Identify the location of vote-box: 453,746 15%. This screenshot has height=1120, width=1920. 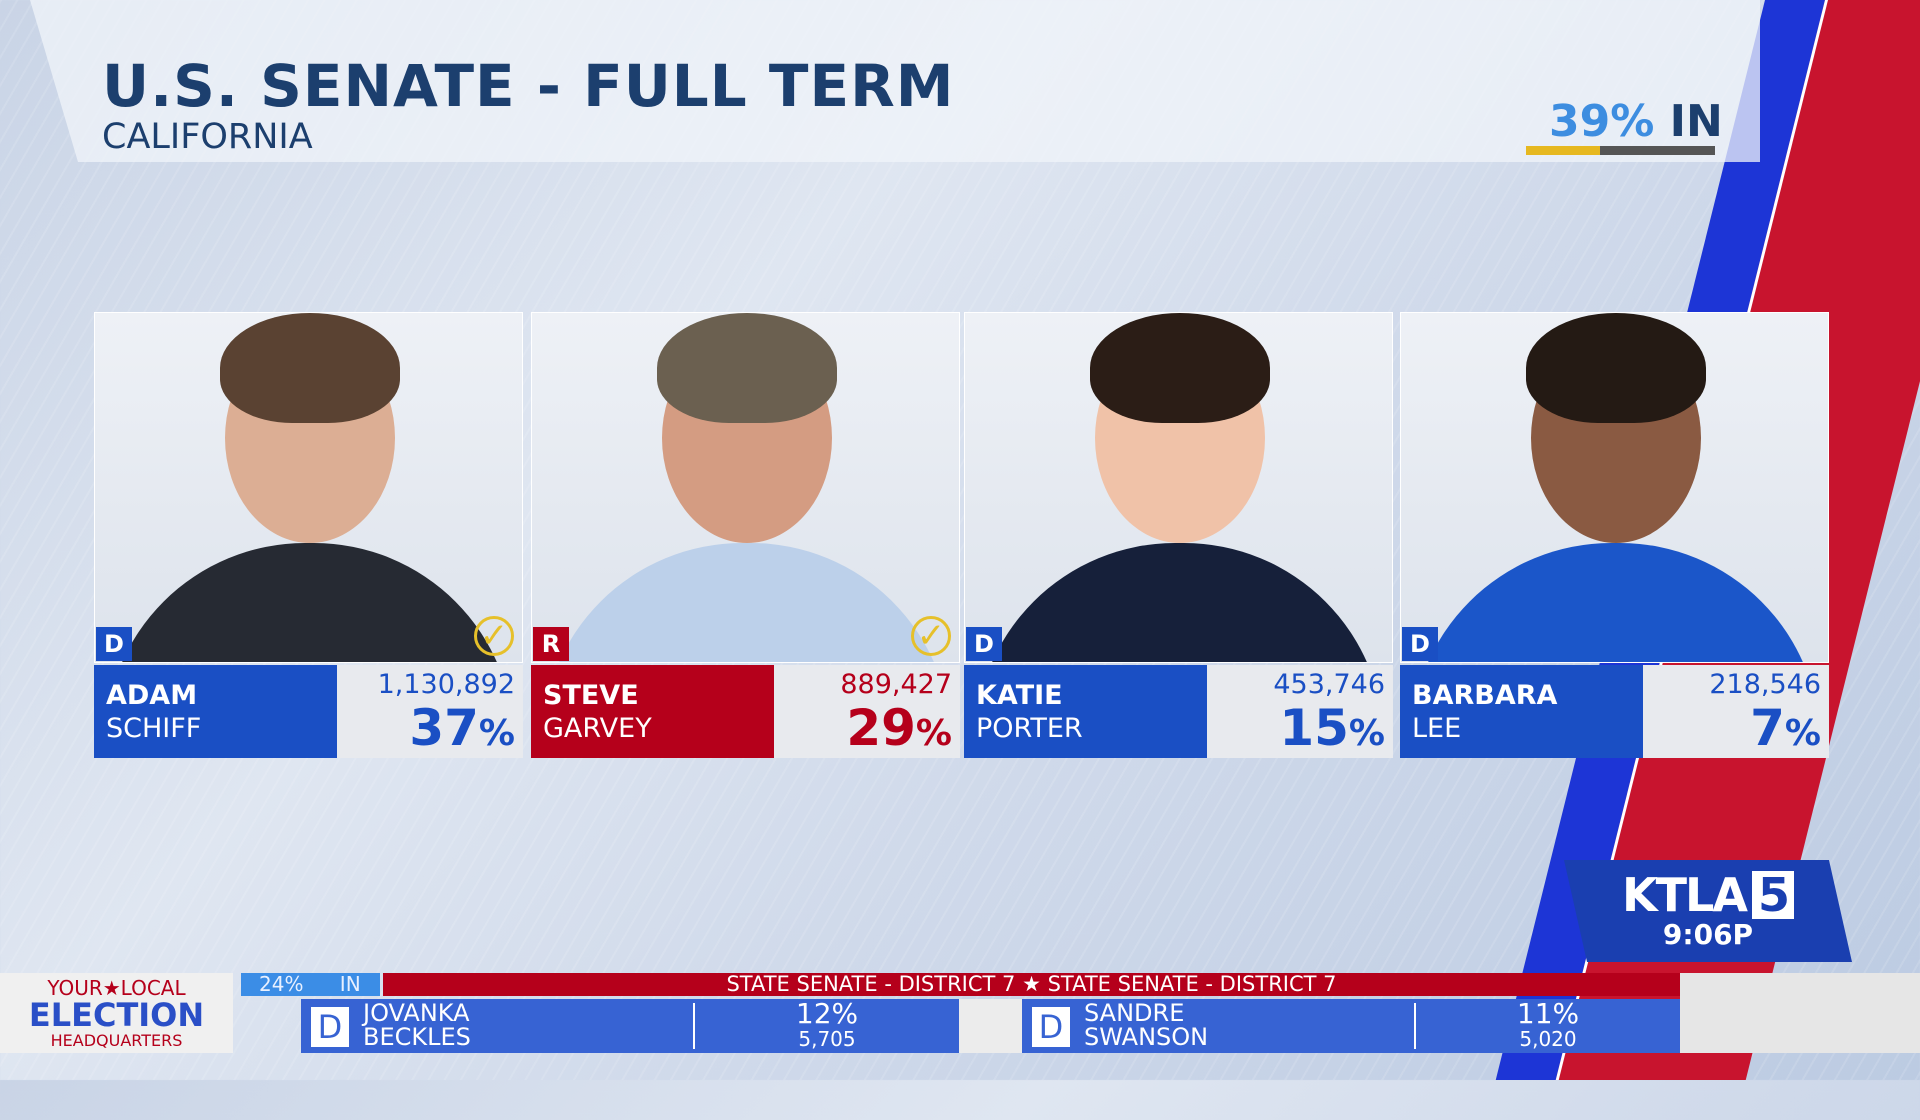
(1300, 711).